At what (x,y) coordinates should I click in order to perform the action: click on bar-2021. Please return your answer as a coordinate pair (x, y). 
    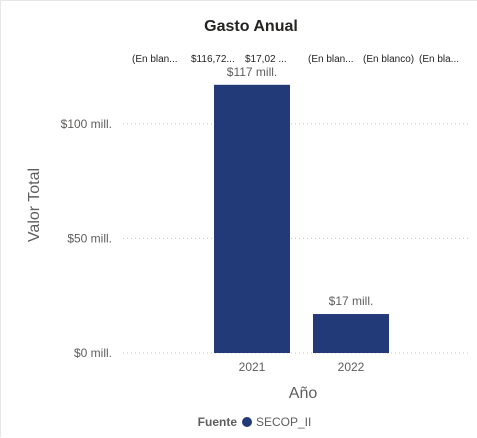
    Looking at the image, I should click on (252, 219).